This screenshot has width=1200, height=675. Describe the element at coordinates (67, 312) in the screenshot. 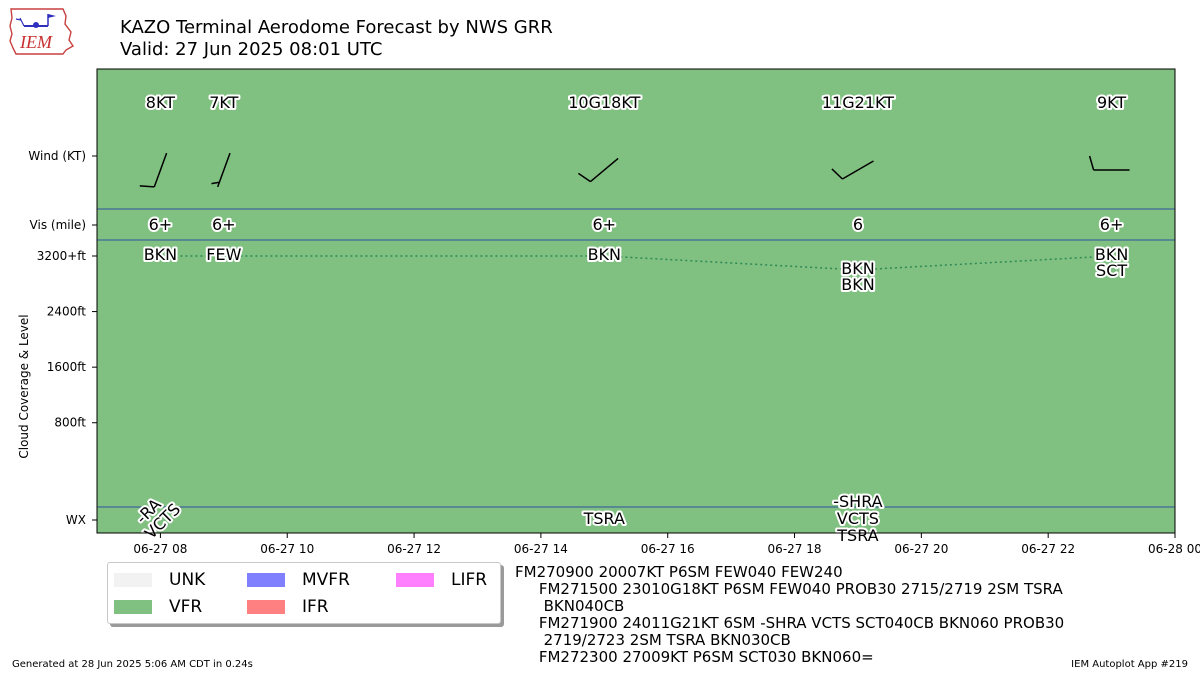

I see `y-tick-label: 2400ft` at that location.